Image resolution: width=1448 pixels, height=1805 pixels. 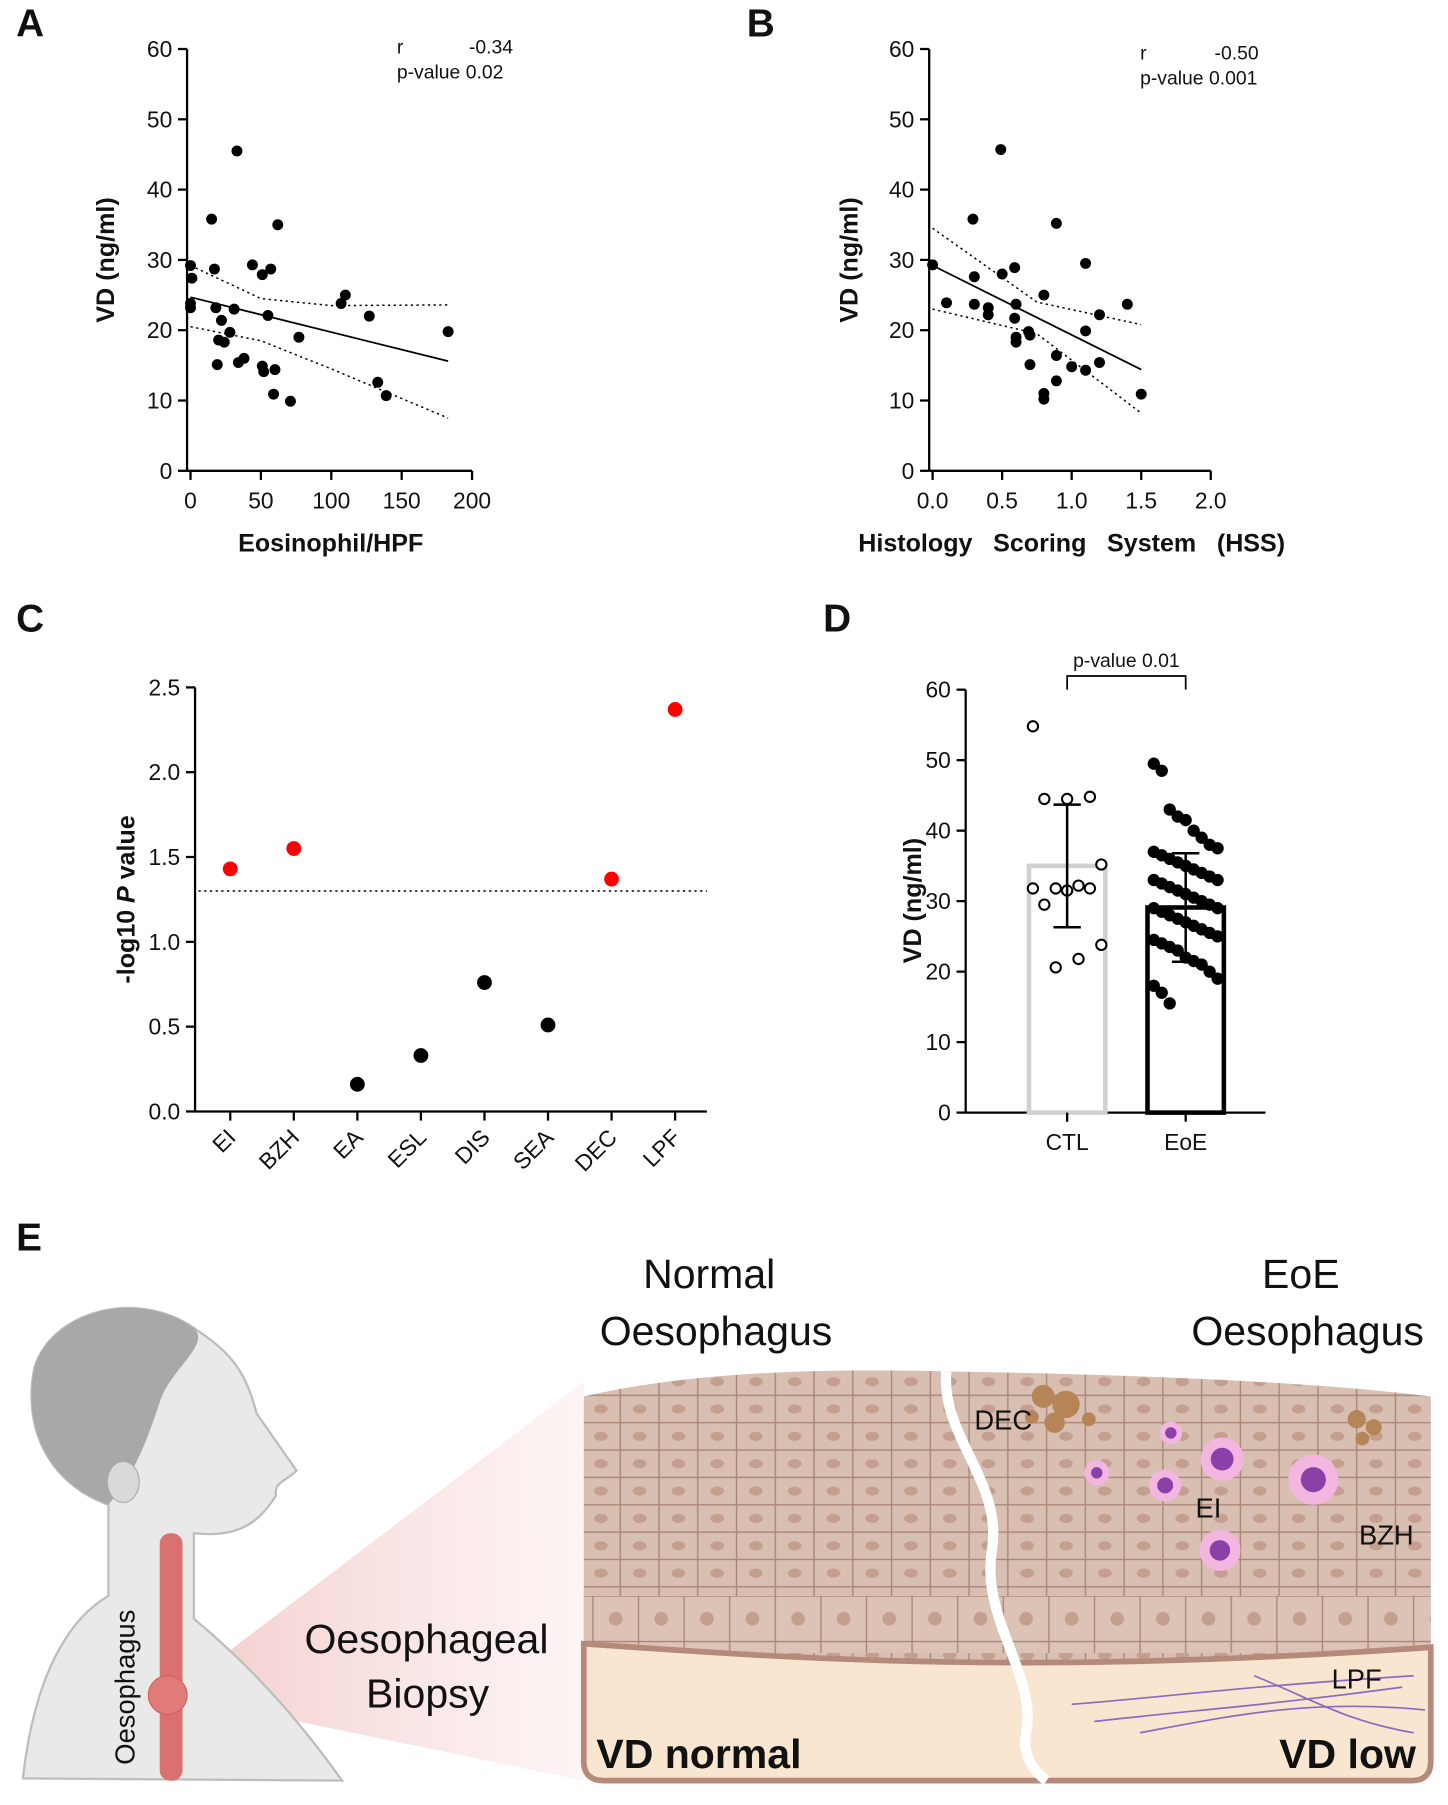 What do you see at coordinates (30, 23) in the screenshot?
I see `panel-letter: A` at bounding box center [30, 23].